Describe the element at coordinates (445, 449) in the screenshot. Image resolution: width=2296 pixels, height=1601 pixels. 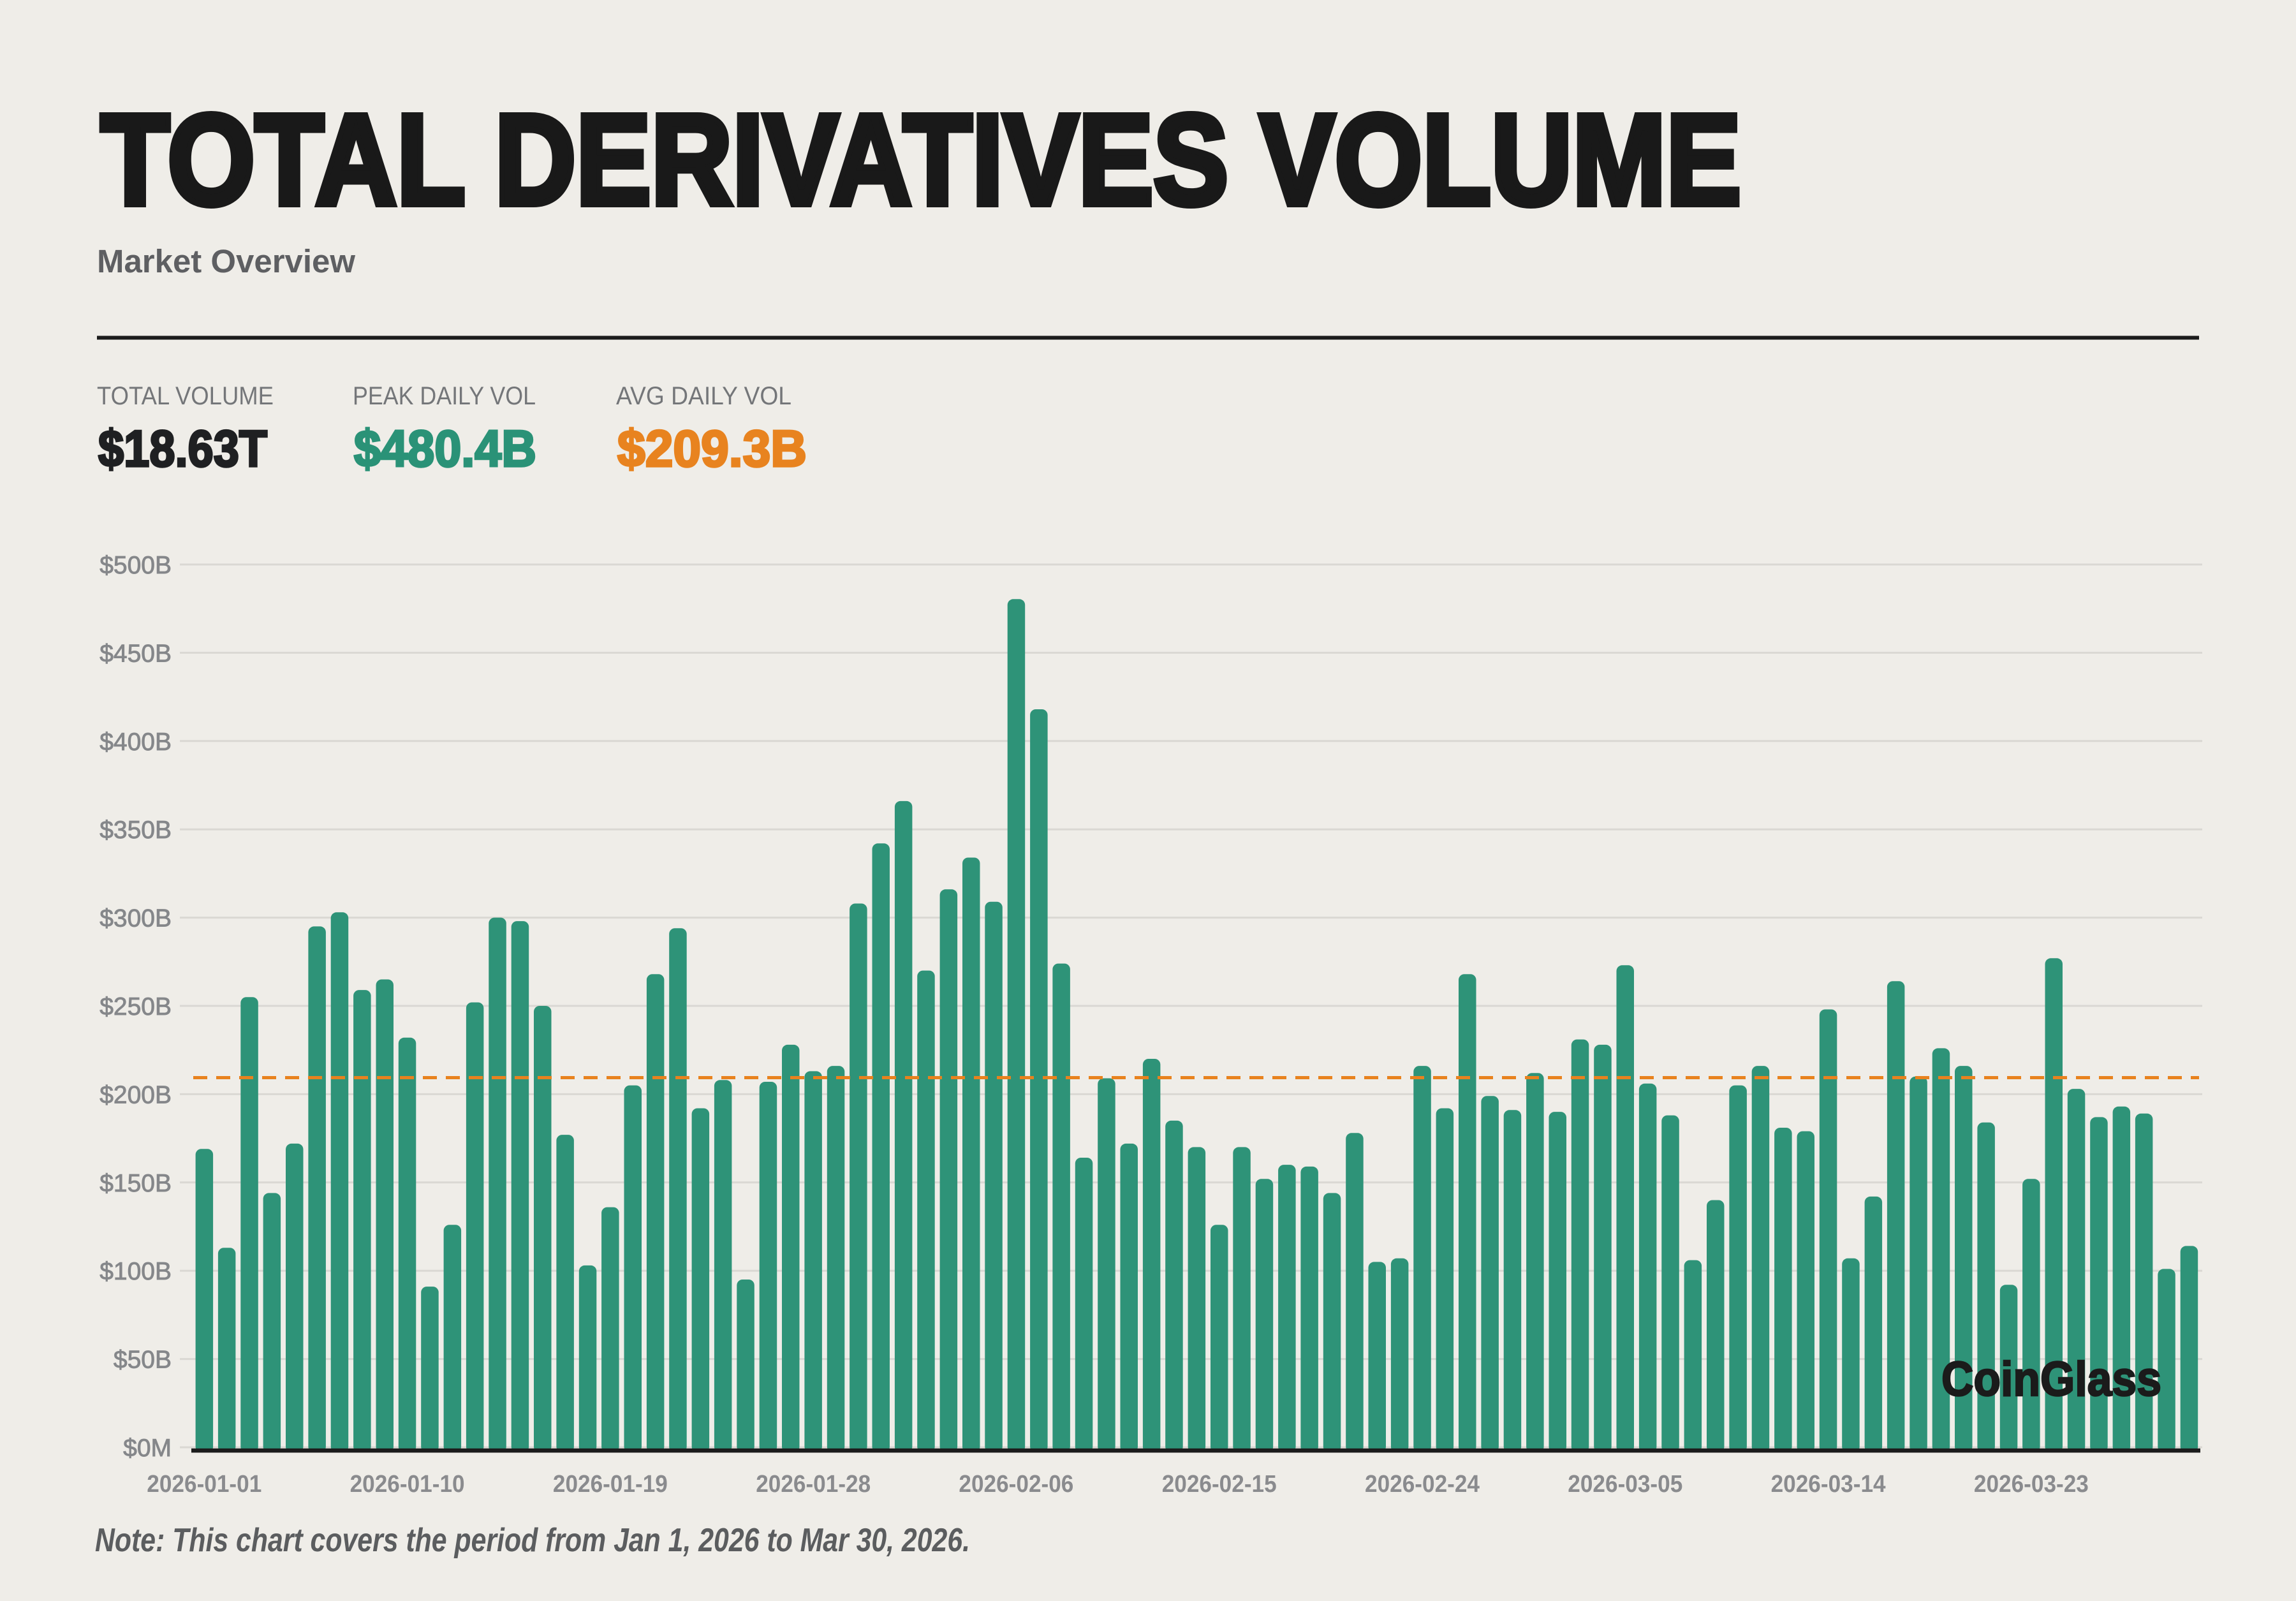
I see `svg-text: $480.4B` at that location.